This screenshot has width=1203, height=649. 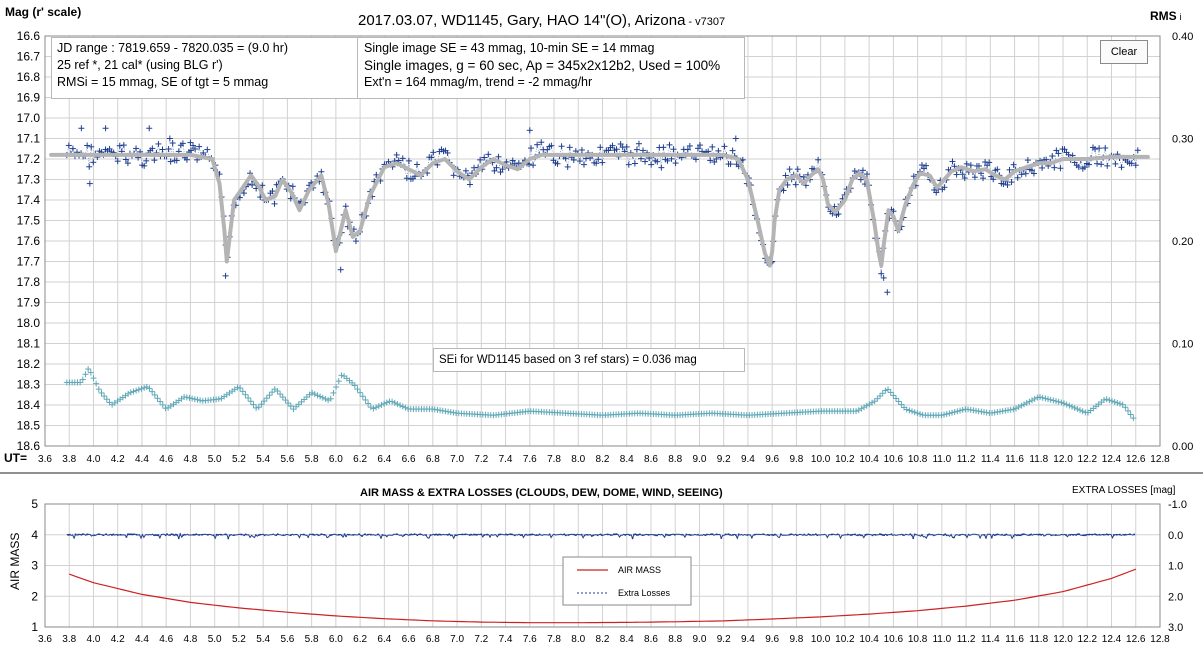 What do you see at coordinates (142, 459) in the screenshot?
I see `top-x-tick-label: 4.4` at bounding box center [142, 459].